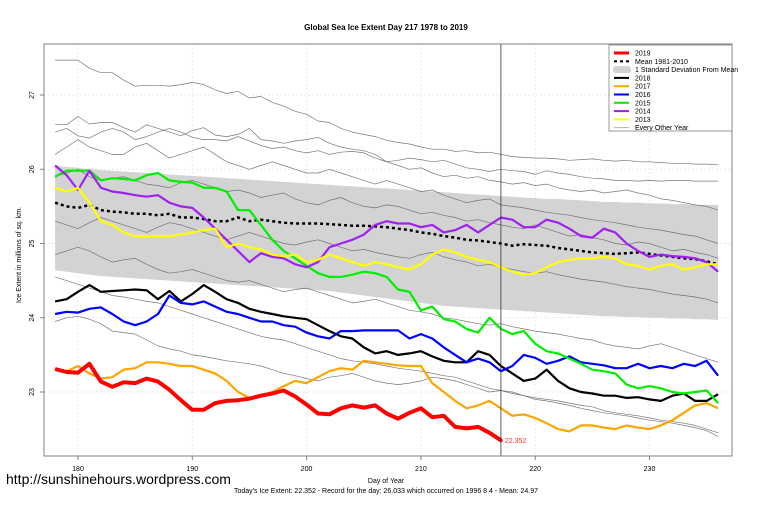 Image resolution: width=759 pixels, height=506 pixels. Describe the element at coordinates (661, 62) in the screenshot. I see `legend-label-mean-1981-2010: Mean 1981-2010` at that location.